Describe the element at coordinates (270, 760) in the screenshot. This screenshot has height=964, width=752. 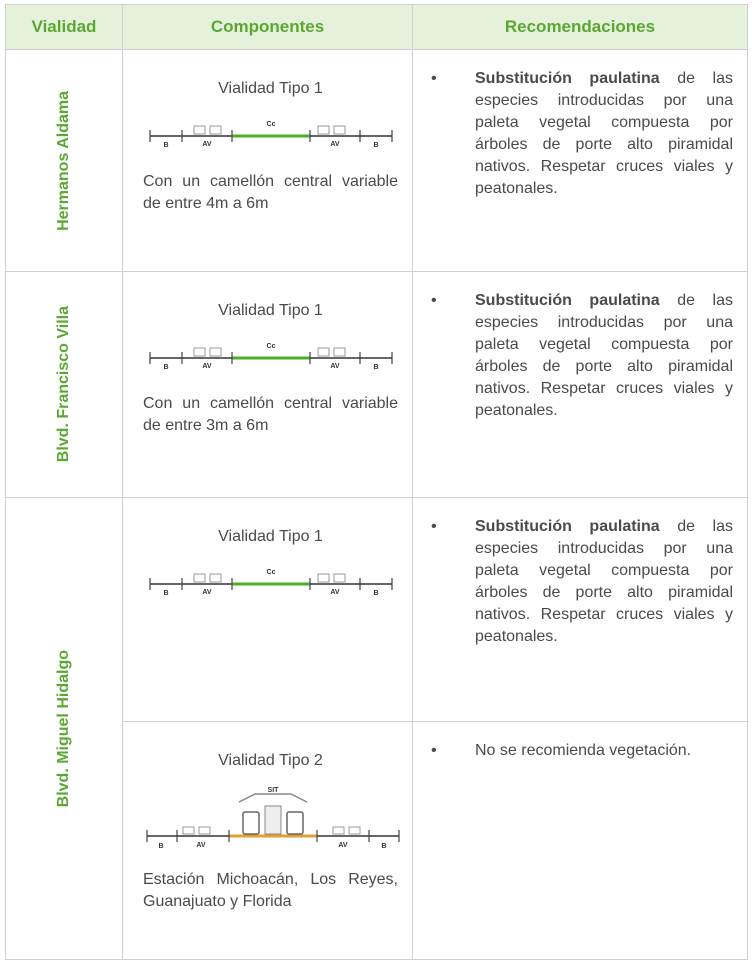
I see `tipo: Vialidad Tipo 2` at that location.